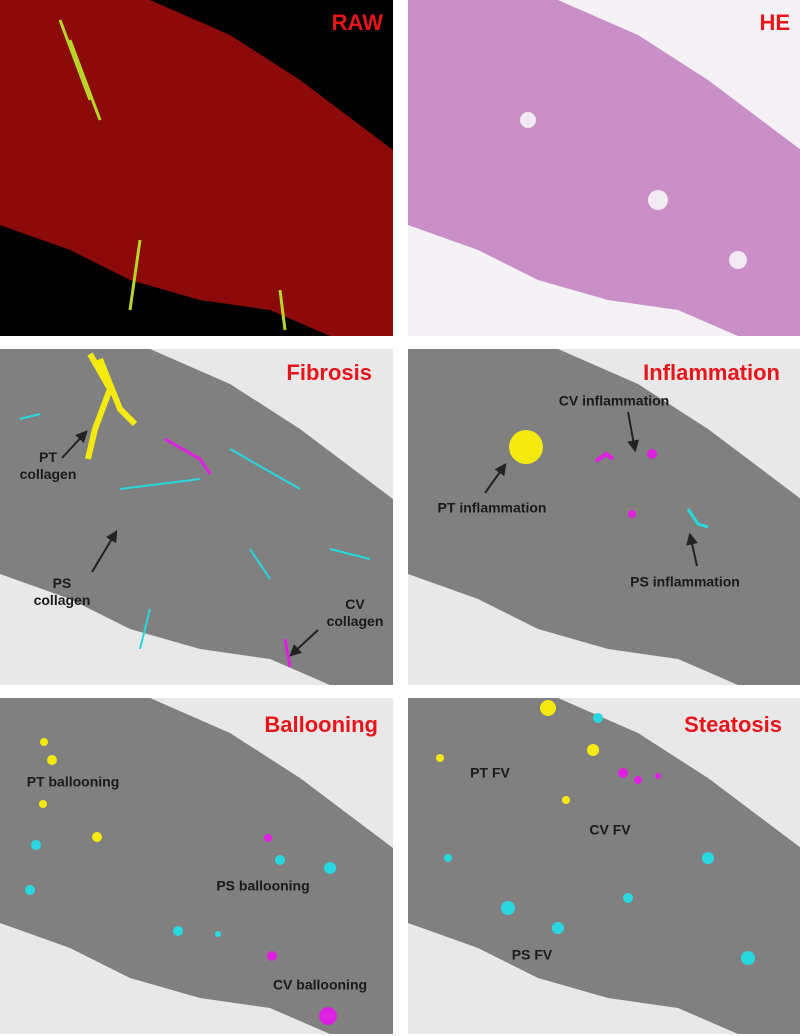 The width and height of the screenshot is (800, 1036). Describe the element at coordinates (774, 22) in the screenshot. I see `panel-title: HE` at that location.